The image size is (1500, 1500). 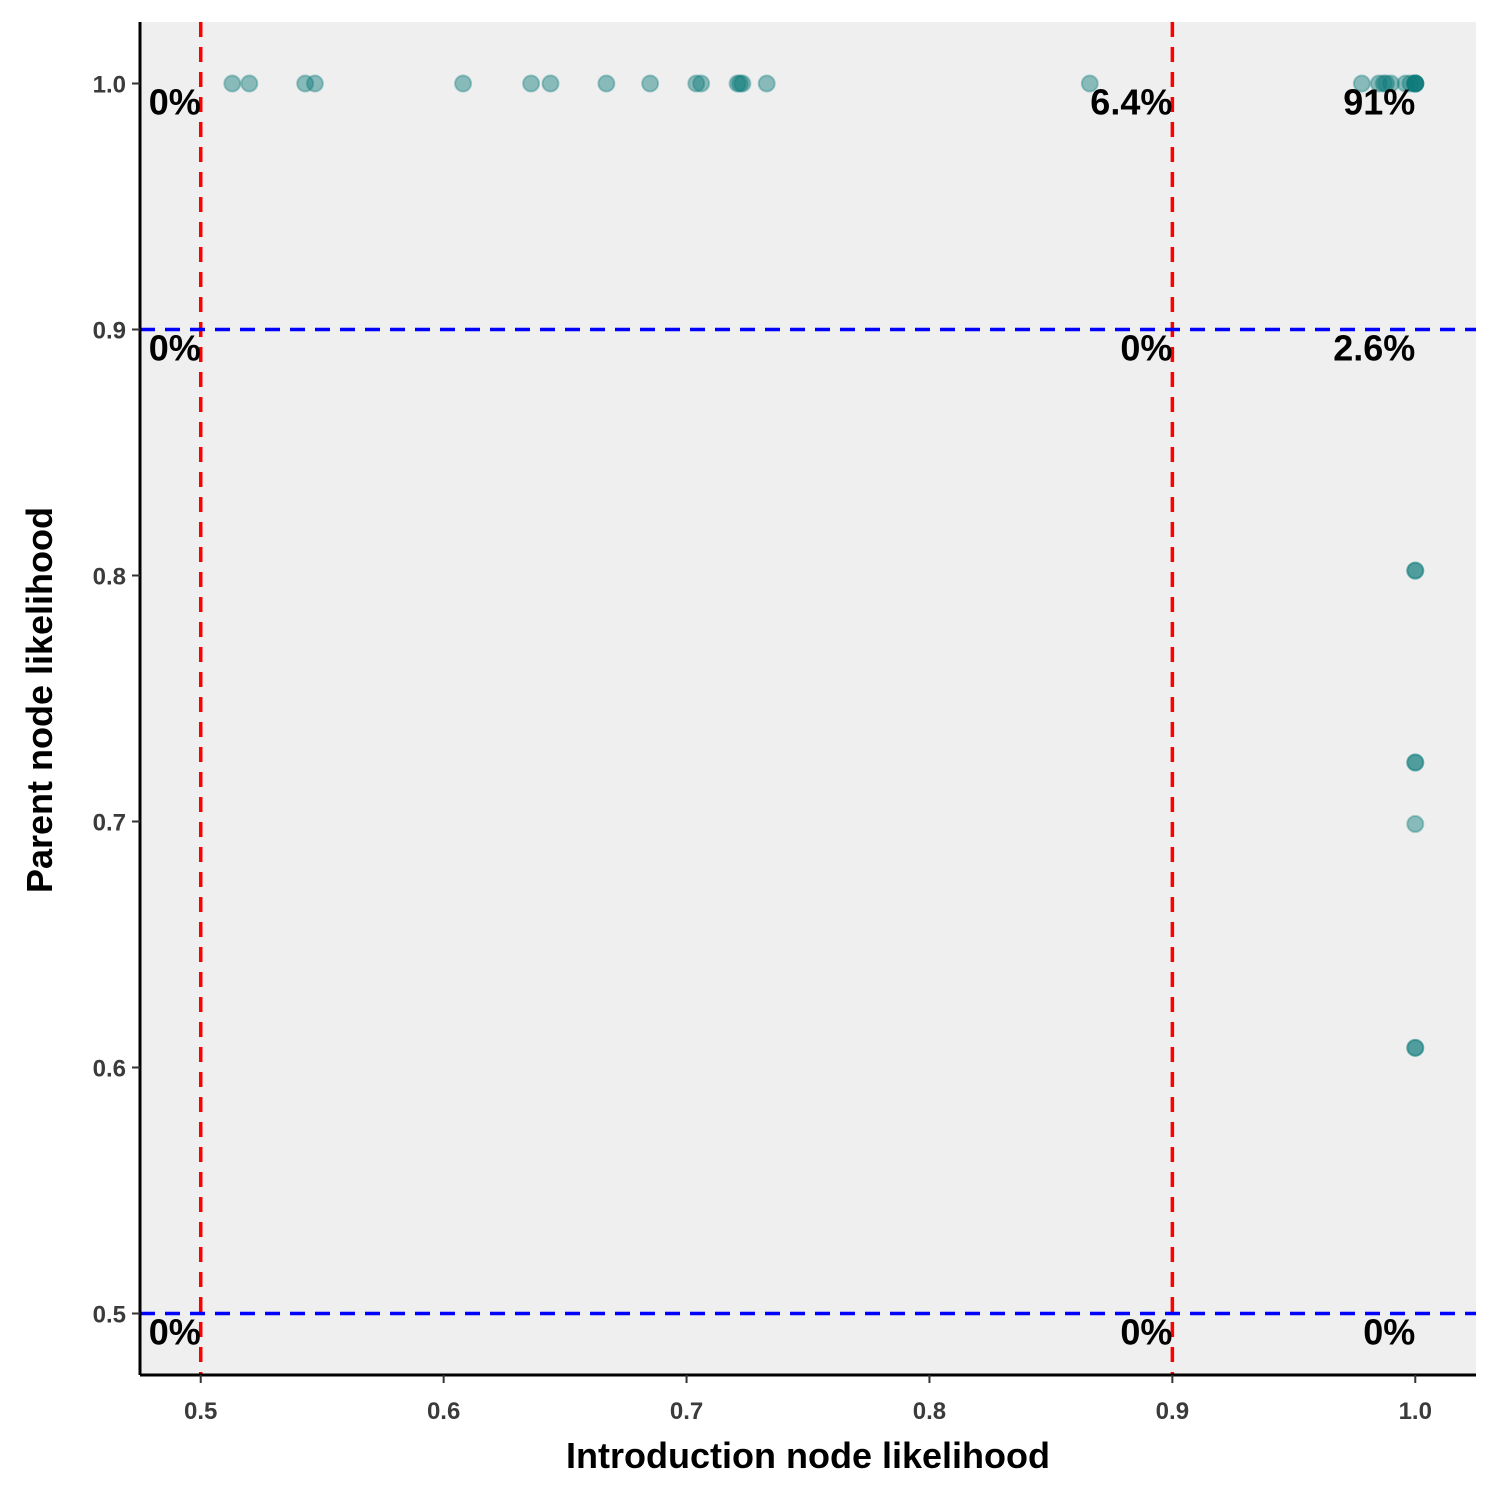 I want to click on quadrant-percentage-label: 6.4%, so click(x=1131, y=102).